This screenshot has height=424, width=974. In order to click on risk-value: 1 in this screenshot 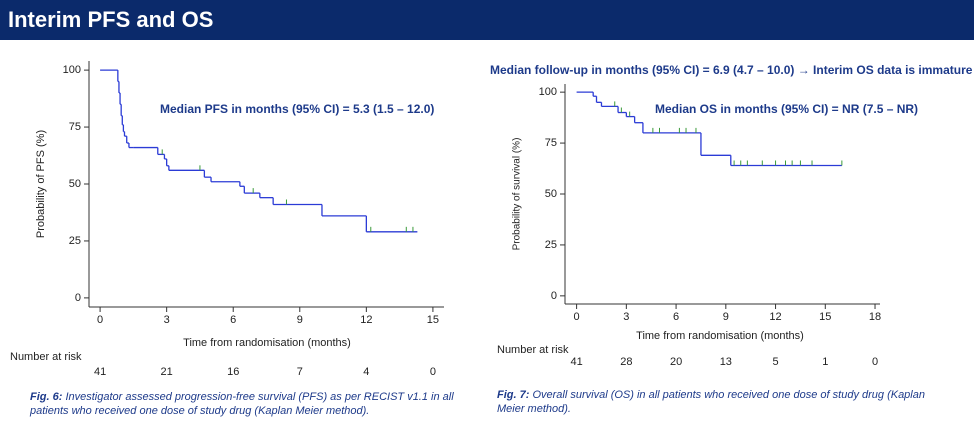, I will do `click(825, 362)`.